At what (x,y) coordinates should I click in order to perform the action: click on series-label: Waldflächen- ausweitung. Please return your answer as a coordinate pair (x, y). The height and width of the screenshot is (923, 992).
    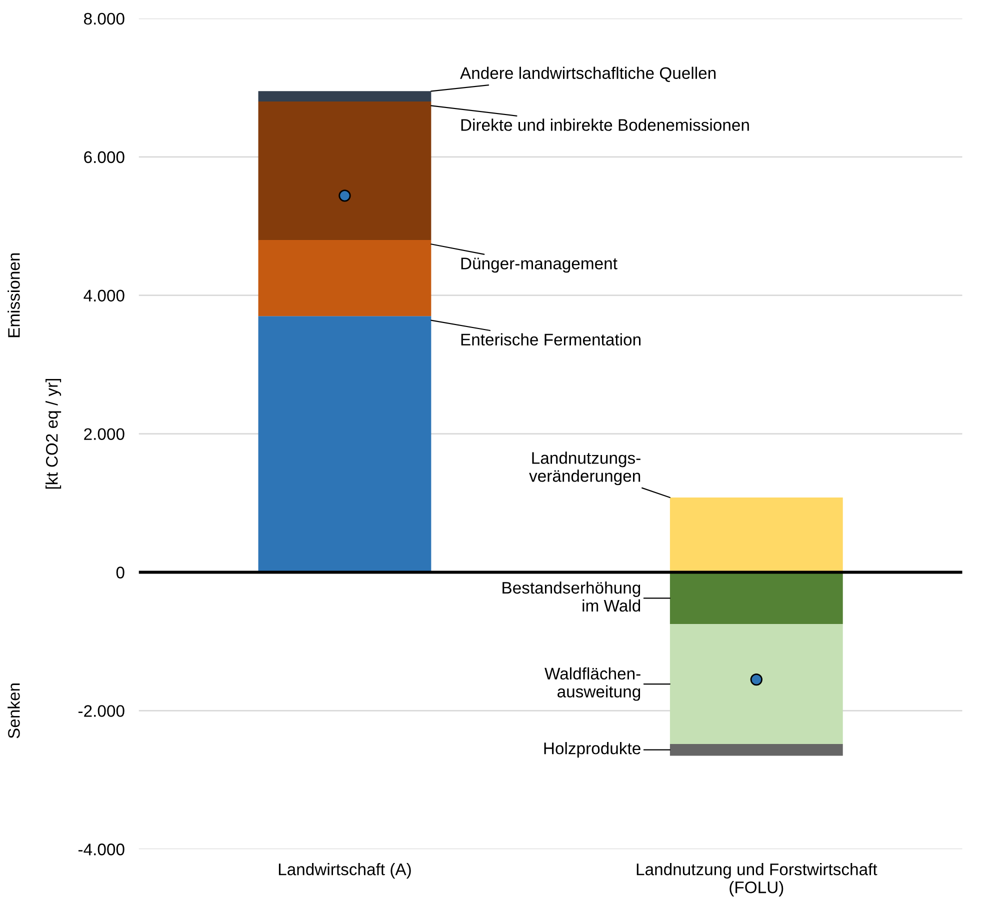
    Looking at the image, I should click on (592, 684).